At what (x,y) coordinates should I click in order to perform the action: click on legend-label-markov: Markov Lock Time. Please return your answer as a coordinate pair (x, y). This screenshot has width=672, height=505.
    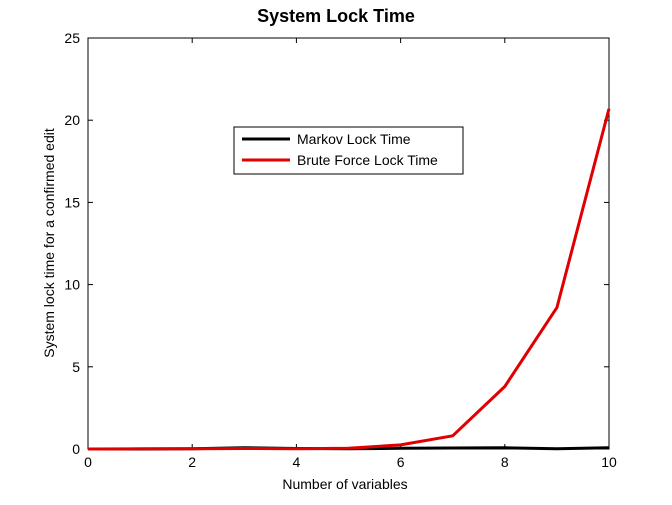
    Looking at the image, I should click on (354, 139).